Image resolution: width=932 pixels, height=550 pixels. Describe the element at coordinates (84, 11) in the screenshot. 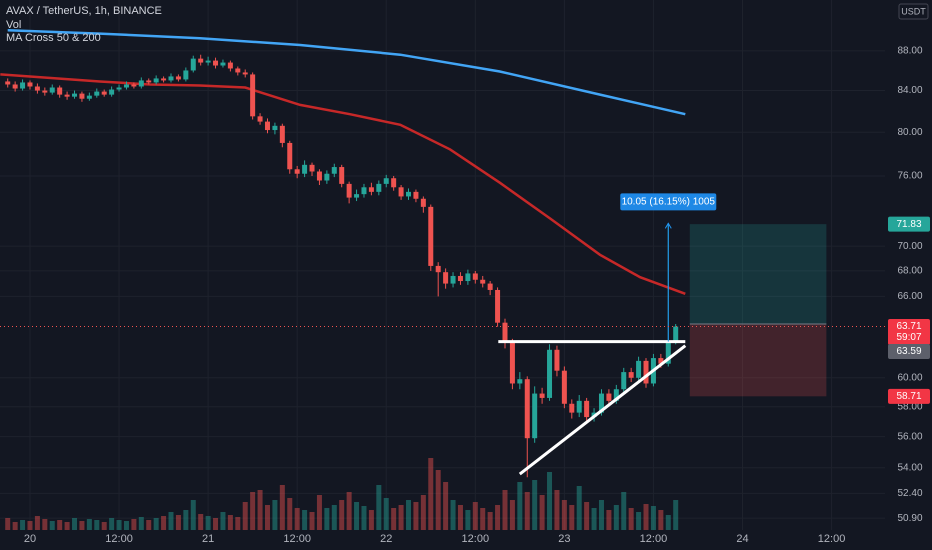

I see `chart-title: AVAX / TetherUS, 1h, BINANCE` at that location.